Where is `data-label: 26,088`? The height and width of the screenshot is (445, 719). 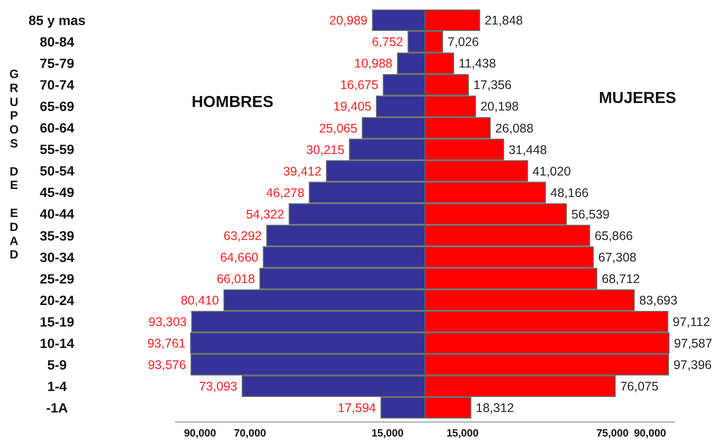 data-label: 26,088 is located at coordinates (514, 128).